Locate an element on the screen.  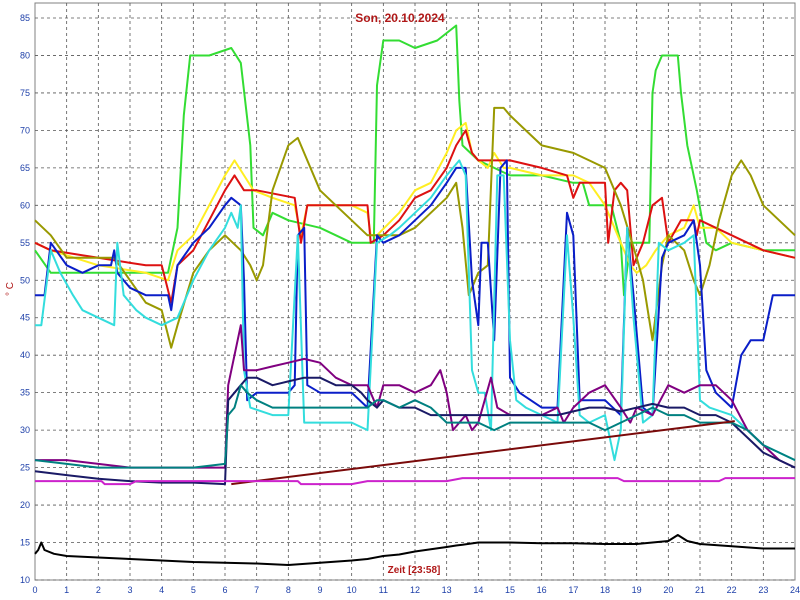
y-tick-label: 65 is located at coordinates (25, 168).